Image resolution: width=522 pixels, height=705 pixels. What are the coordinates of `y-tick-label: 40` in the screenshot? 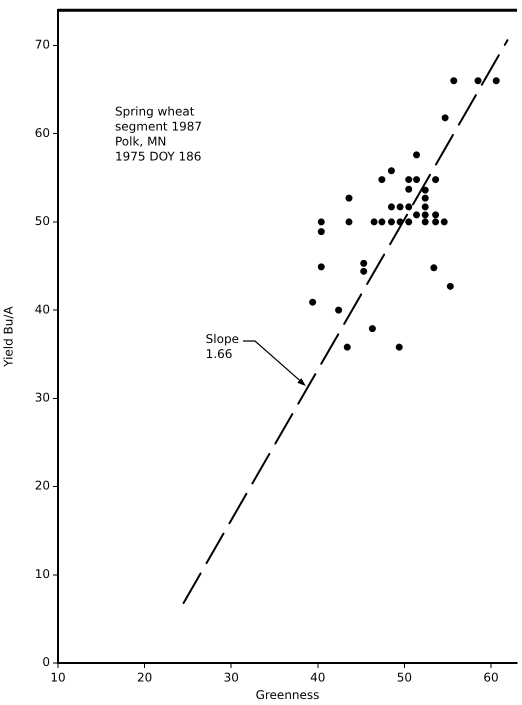 It's located at (42, 309).